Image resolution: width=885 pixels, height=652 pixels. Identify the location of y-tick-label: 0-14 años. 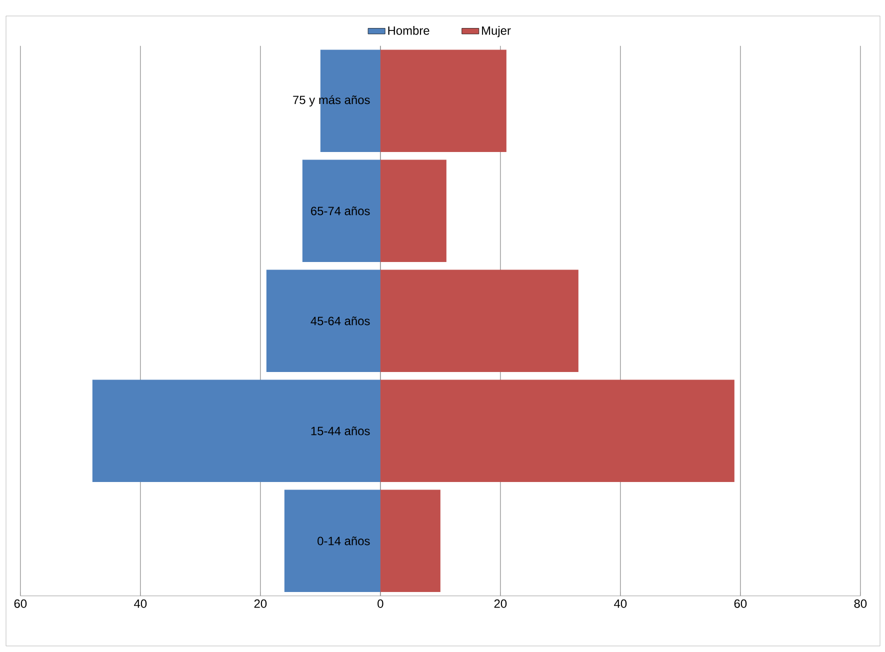
(344, 541).